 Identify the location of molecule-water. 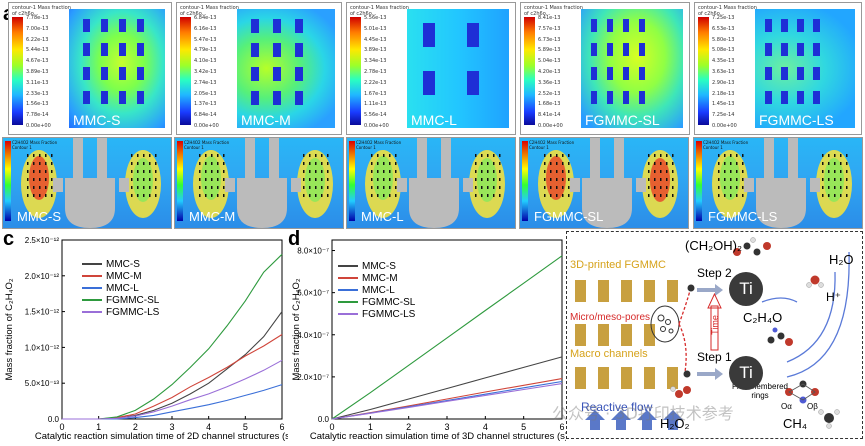
(815, 281).